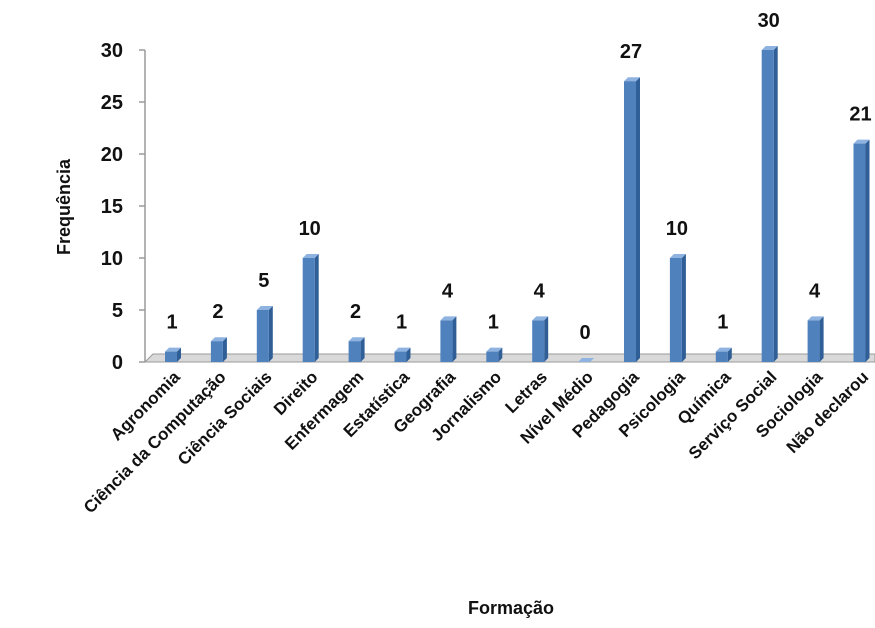 Image resolution: width=875 pixels, height=628 pixels. I want to click on y-axis-title: Frequência, so click(64, 206).